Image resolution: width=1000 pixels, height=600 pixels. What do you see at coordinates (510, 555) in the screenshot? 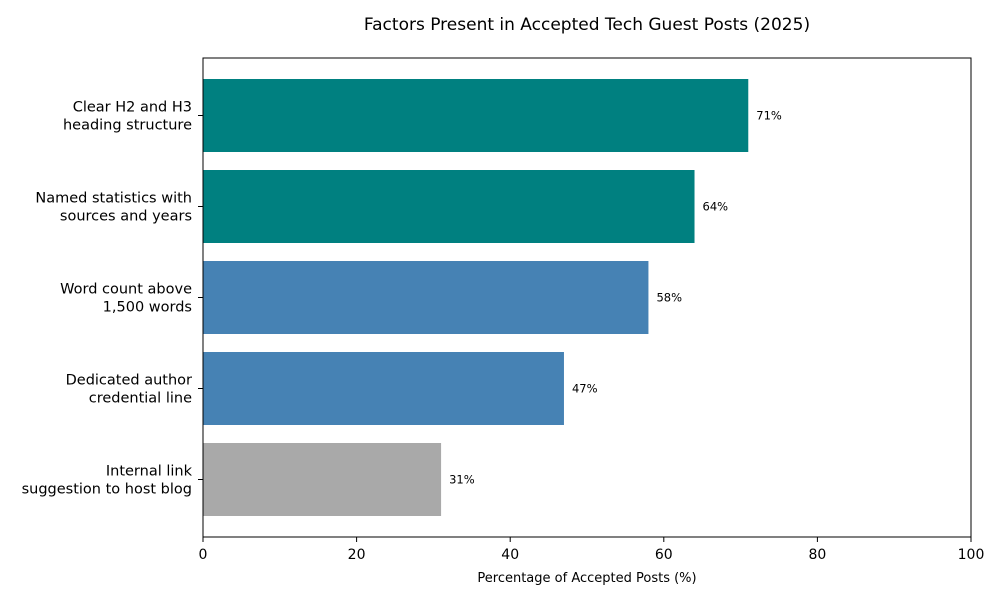
I see `x-tick-label: 40` at bounding box center [510, 555].